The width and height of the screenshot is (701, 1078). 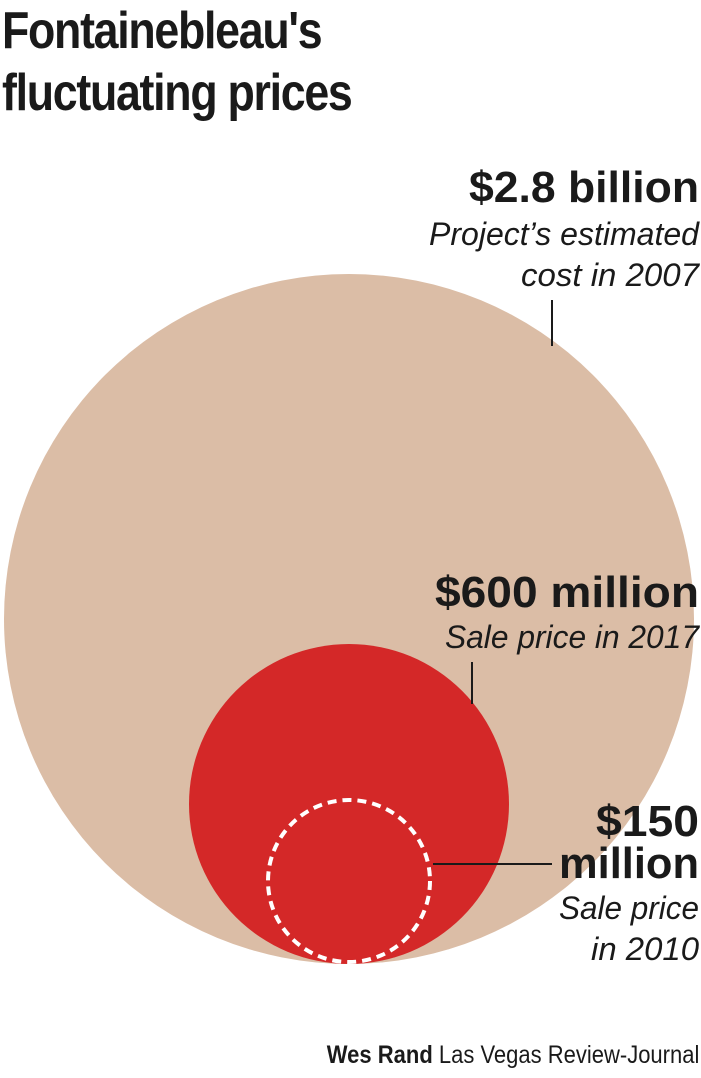 What do you see at coordinates (610, 275) in the screenshot?
I see `desc-line-2007-2: cost in 2007` at bounding box center [610, 275].